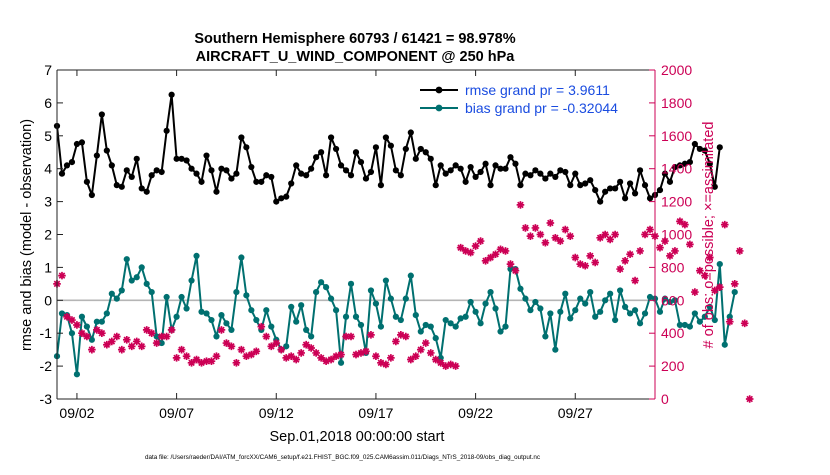 The image size is (830, 475). I want to click on y-tick-label: 1, so click(48, 267).